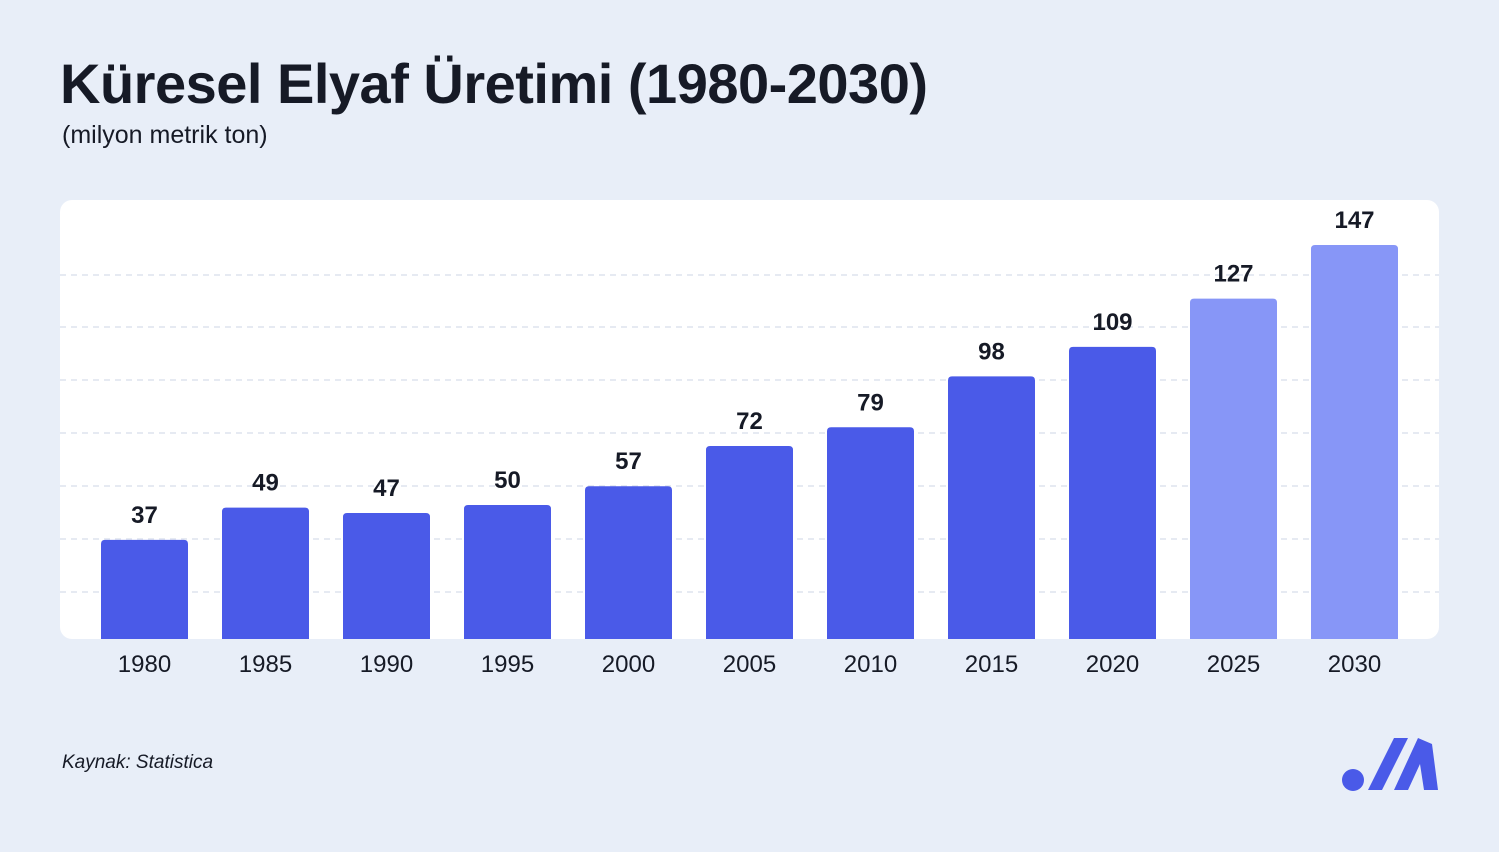  I want to click on x-tick-2025: 2025, so click(1233, 664).